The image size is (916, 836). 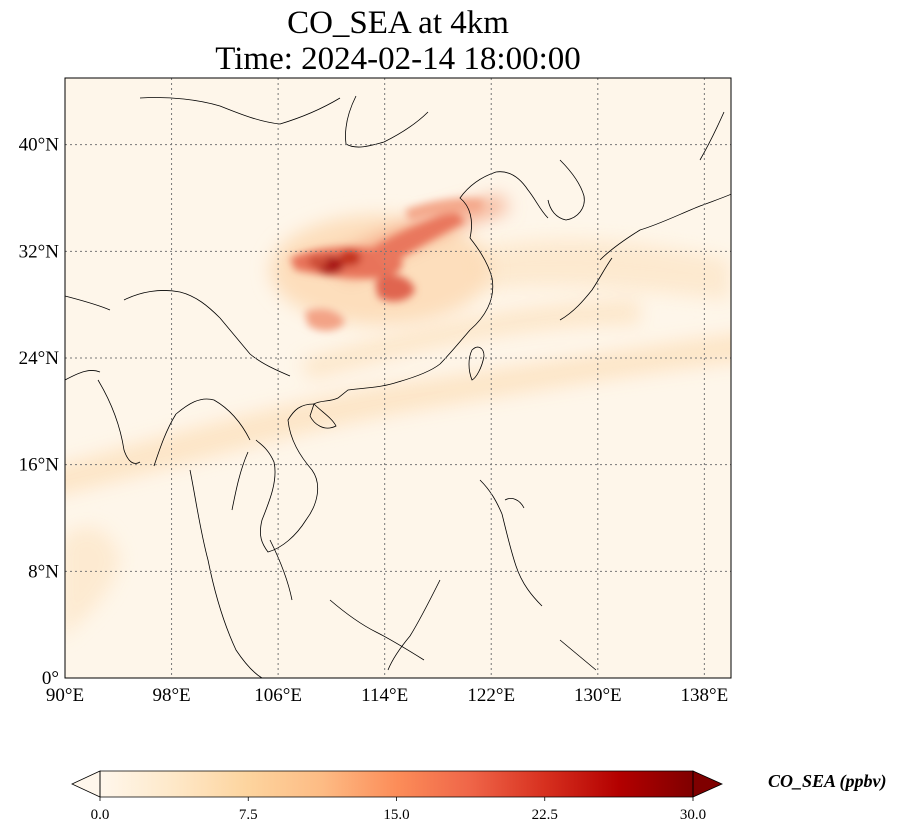 I want to click on colorbar-tick-label: 0.0, so click(x=100, y=815).